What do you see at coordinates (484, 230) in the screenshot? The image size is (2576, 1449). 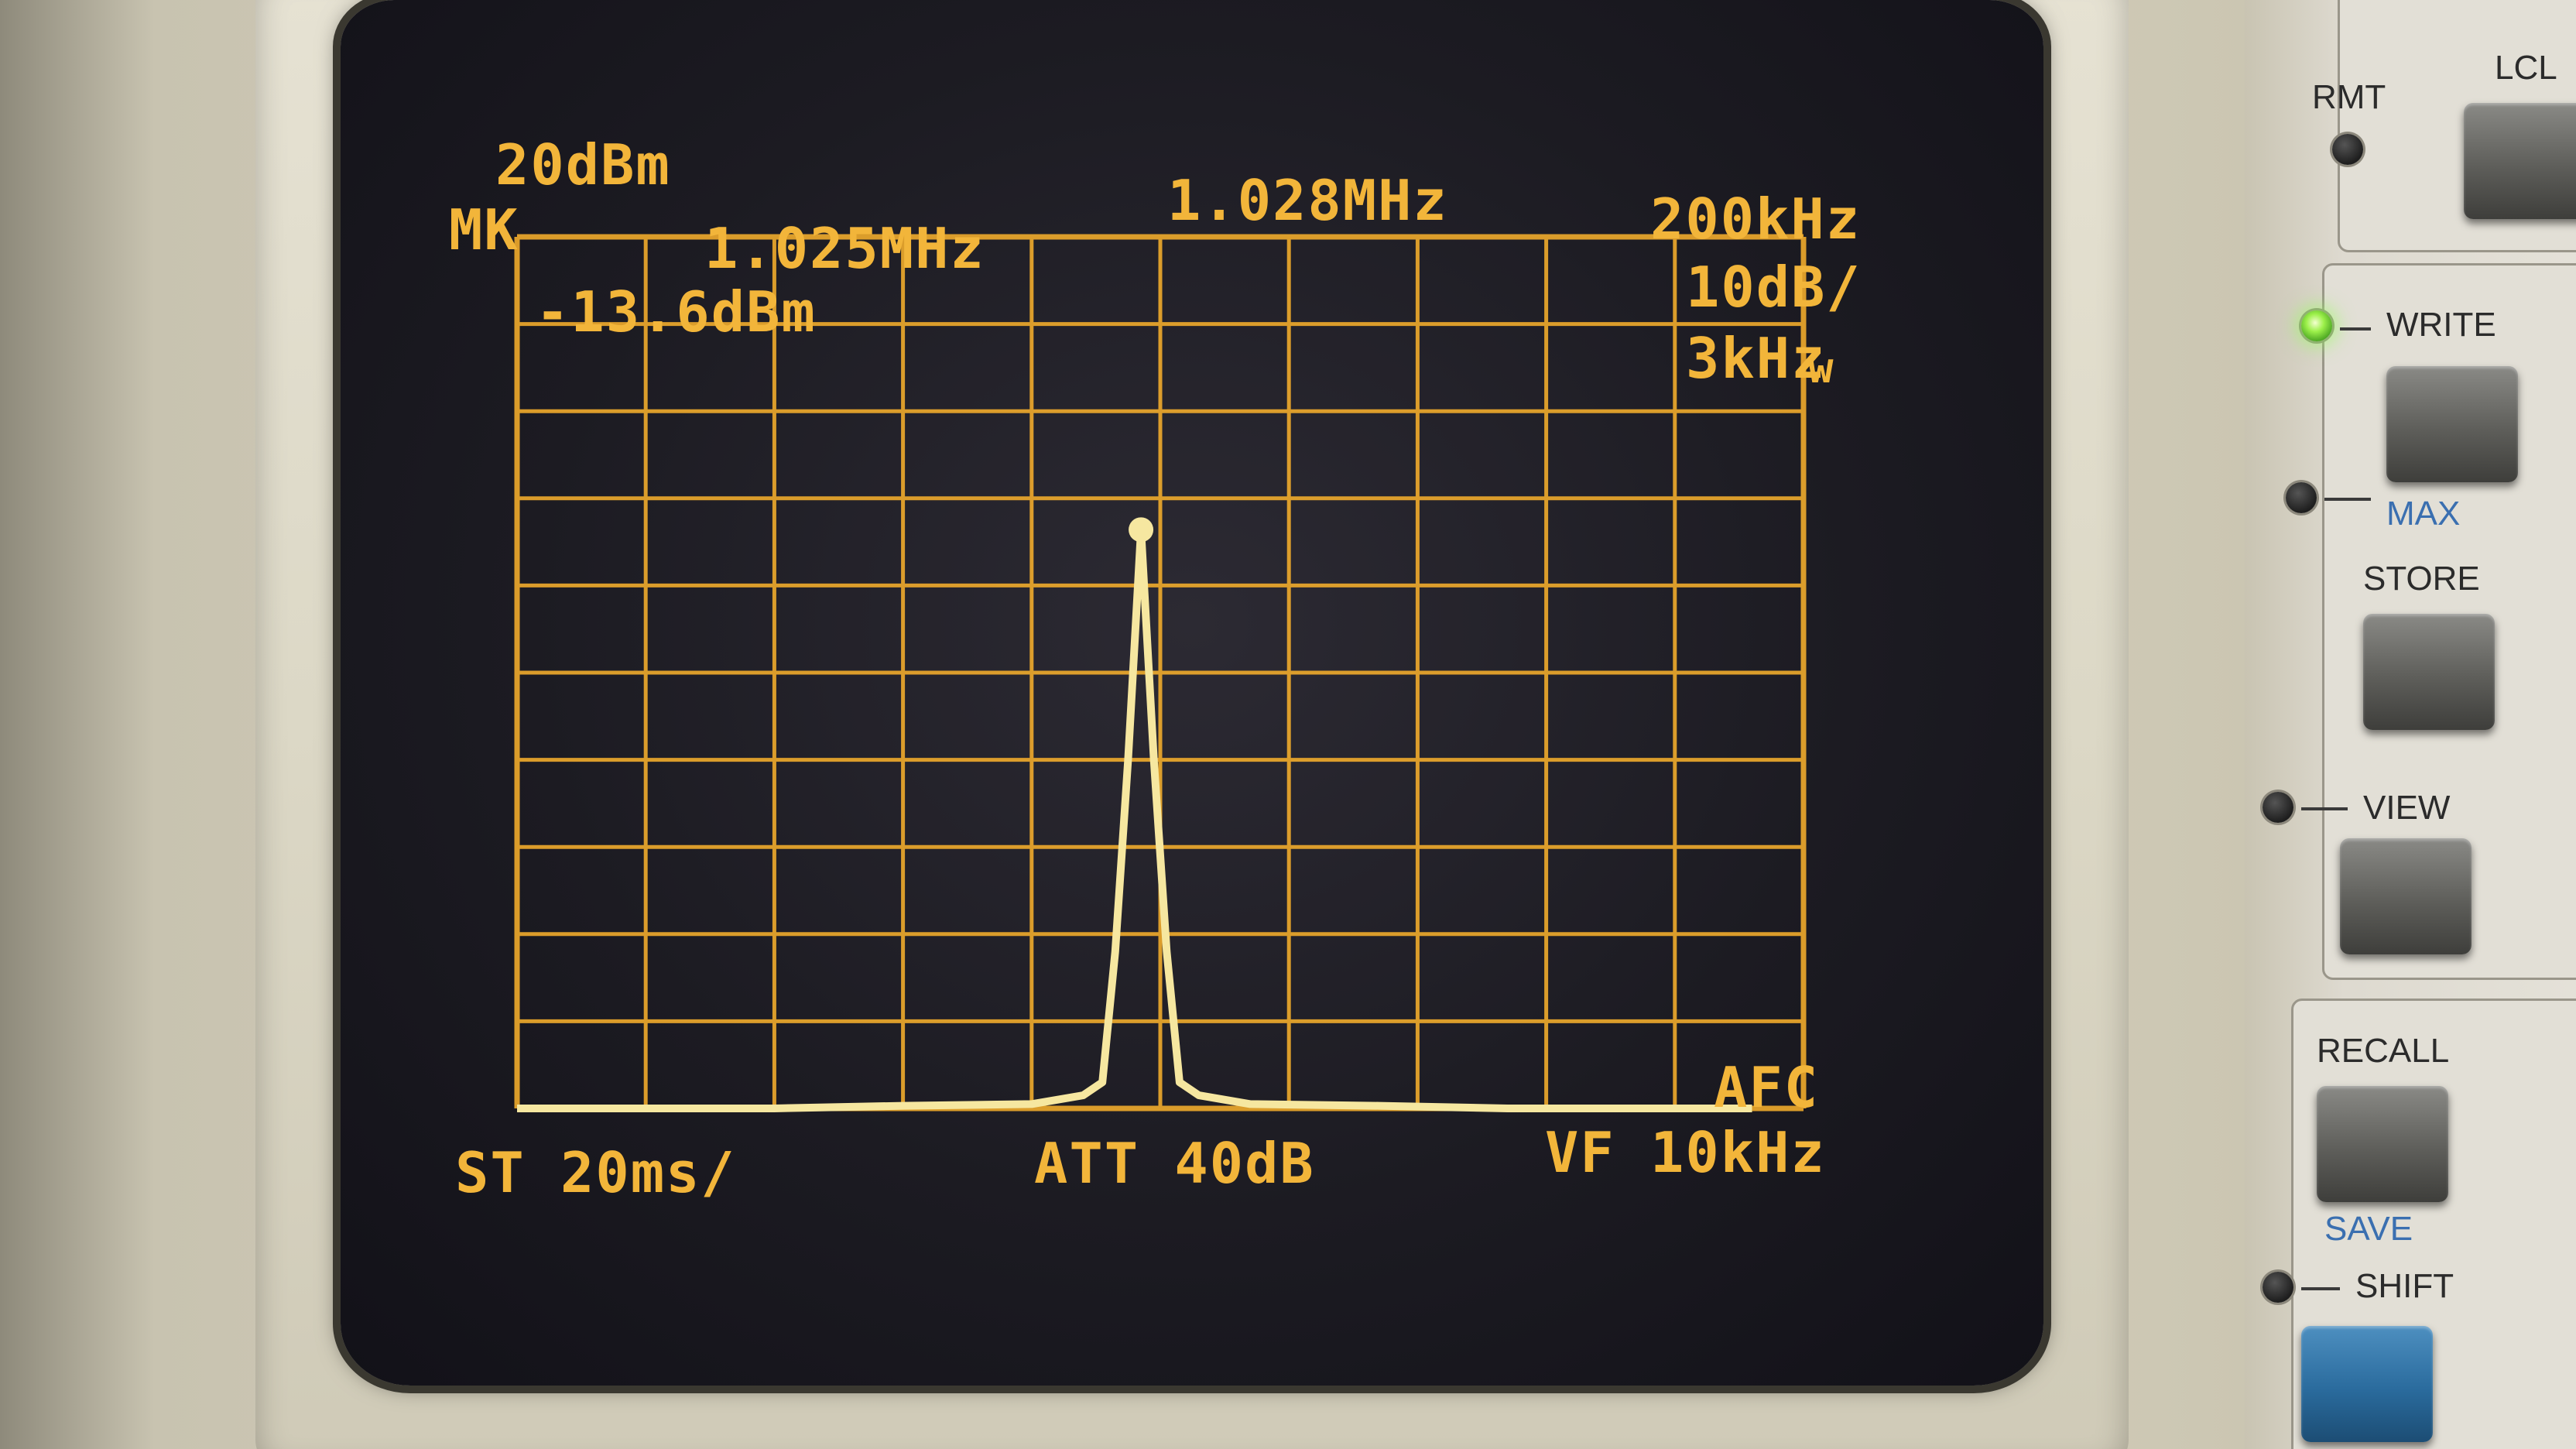 I see `marker-label: MK` at bounding box center [484, 230].